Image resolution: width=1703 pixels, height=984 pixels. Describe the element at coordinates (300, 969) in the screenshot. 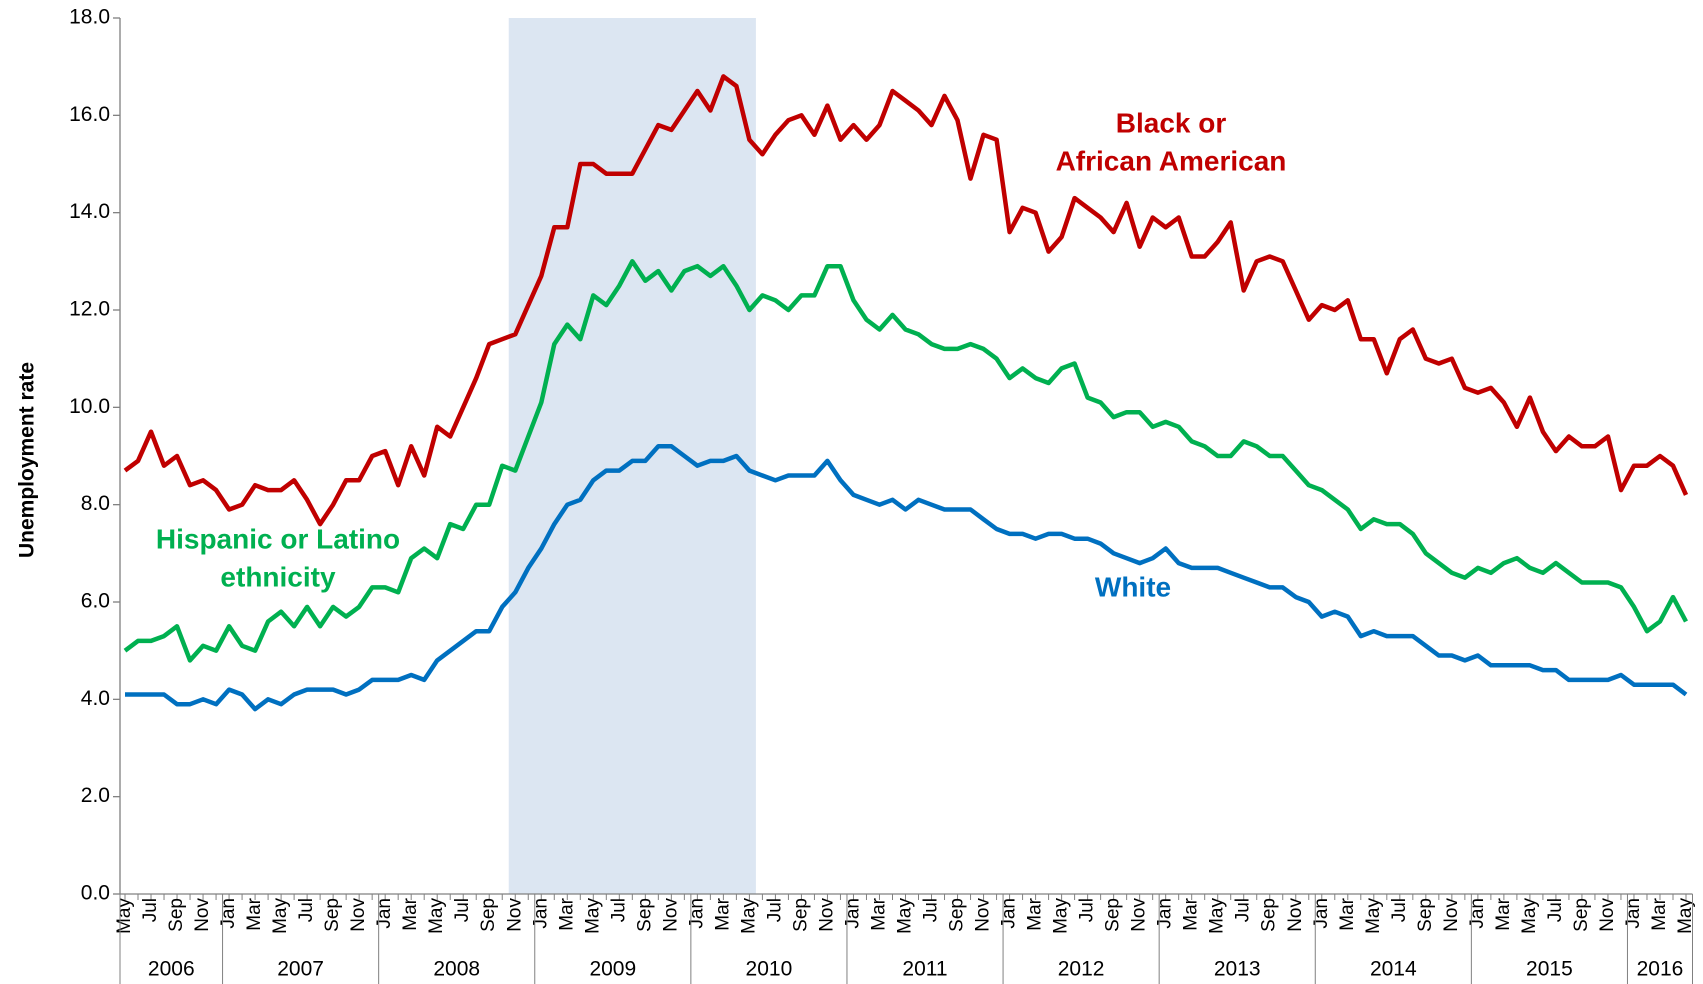

I see `year-label: 2007` at that location.